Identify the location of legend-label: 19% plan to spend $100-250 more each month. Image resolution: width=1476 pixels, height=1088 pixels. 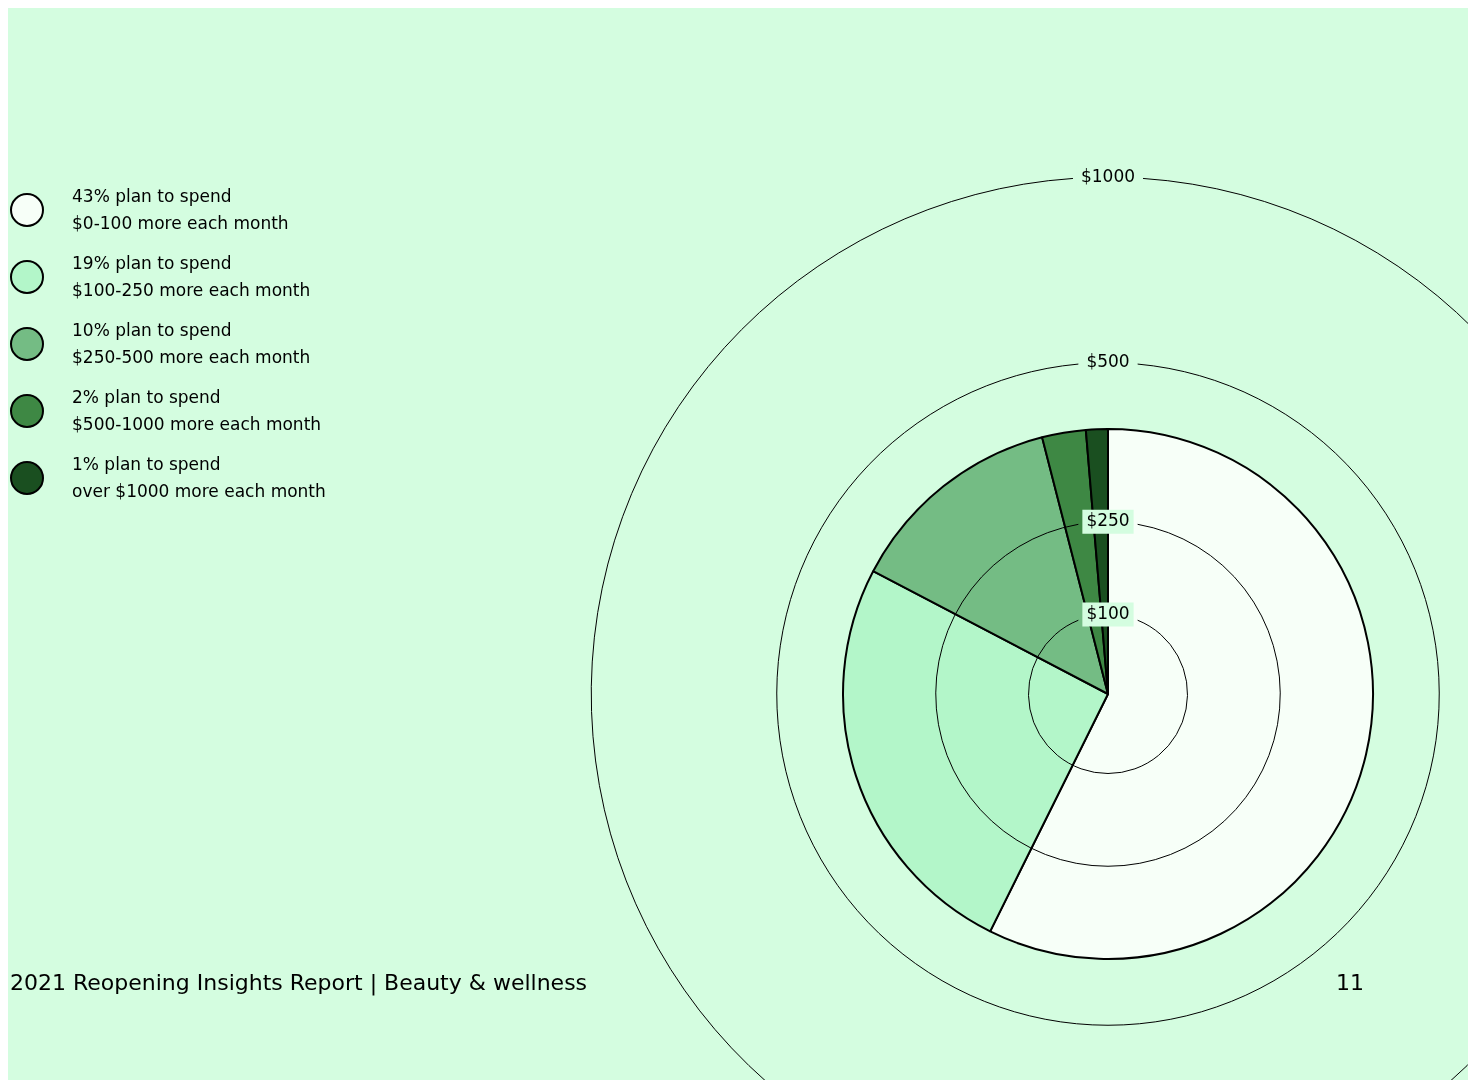
(191, 276).